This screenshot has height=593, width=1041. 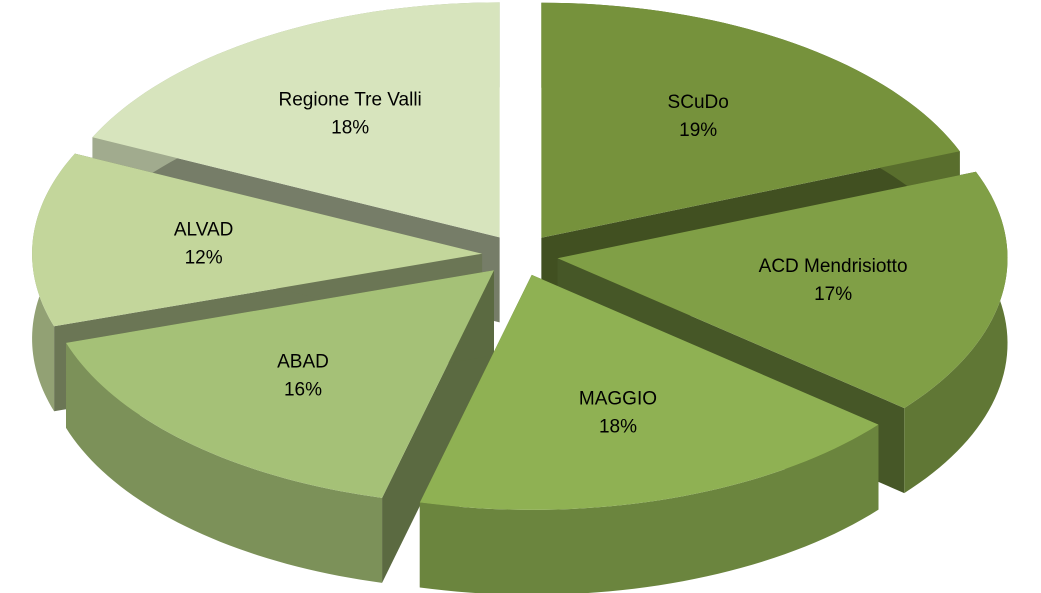 What do you see at coordinates (698, 102) in the screenshot?
I see `slice-label: SCuDo` at bounding box center [698, 102].